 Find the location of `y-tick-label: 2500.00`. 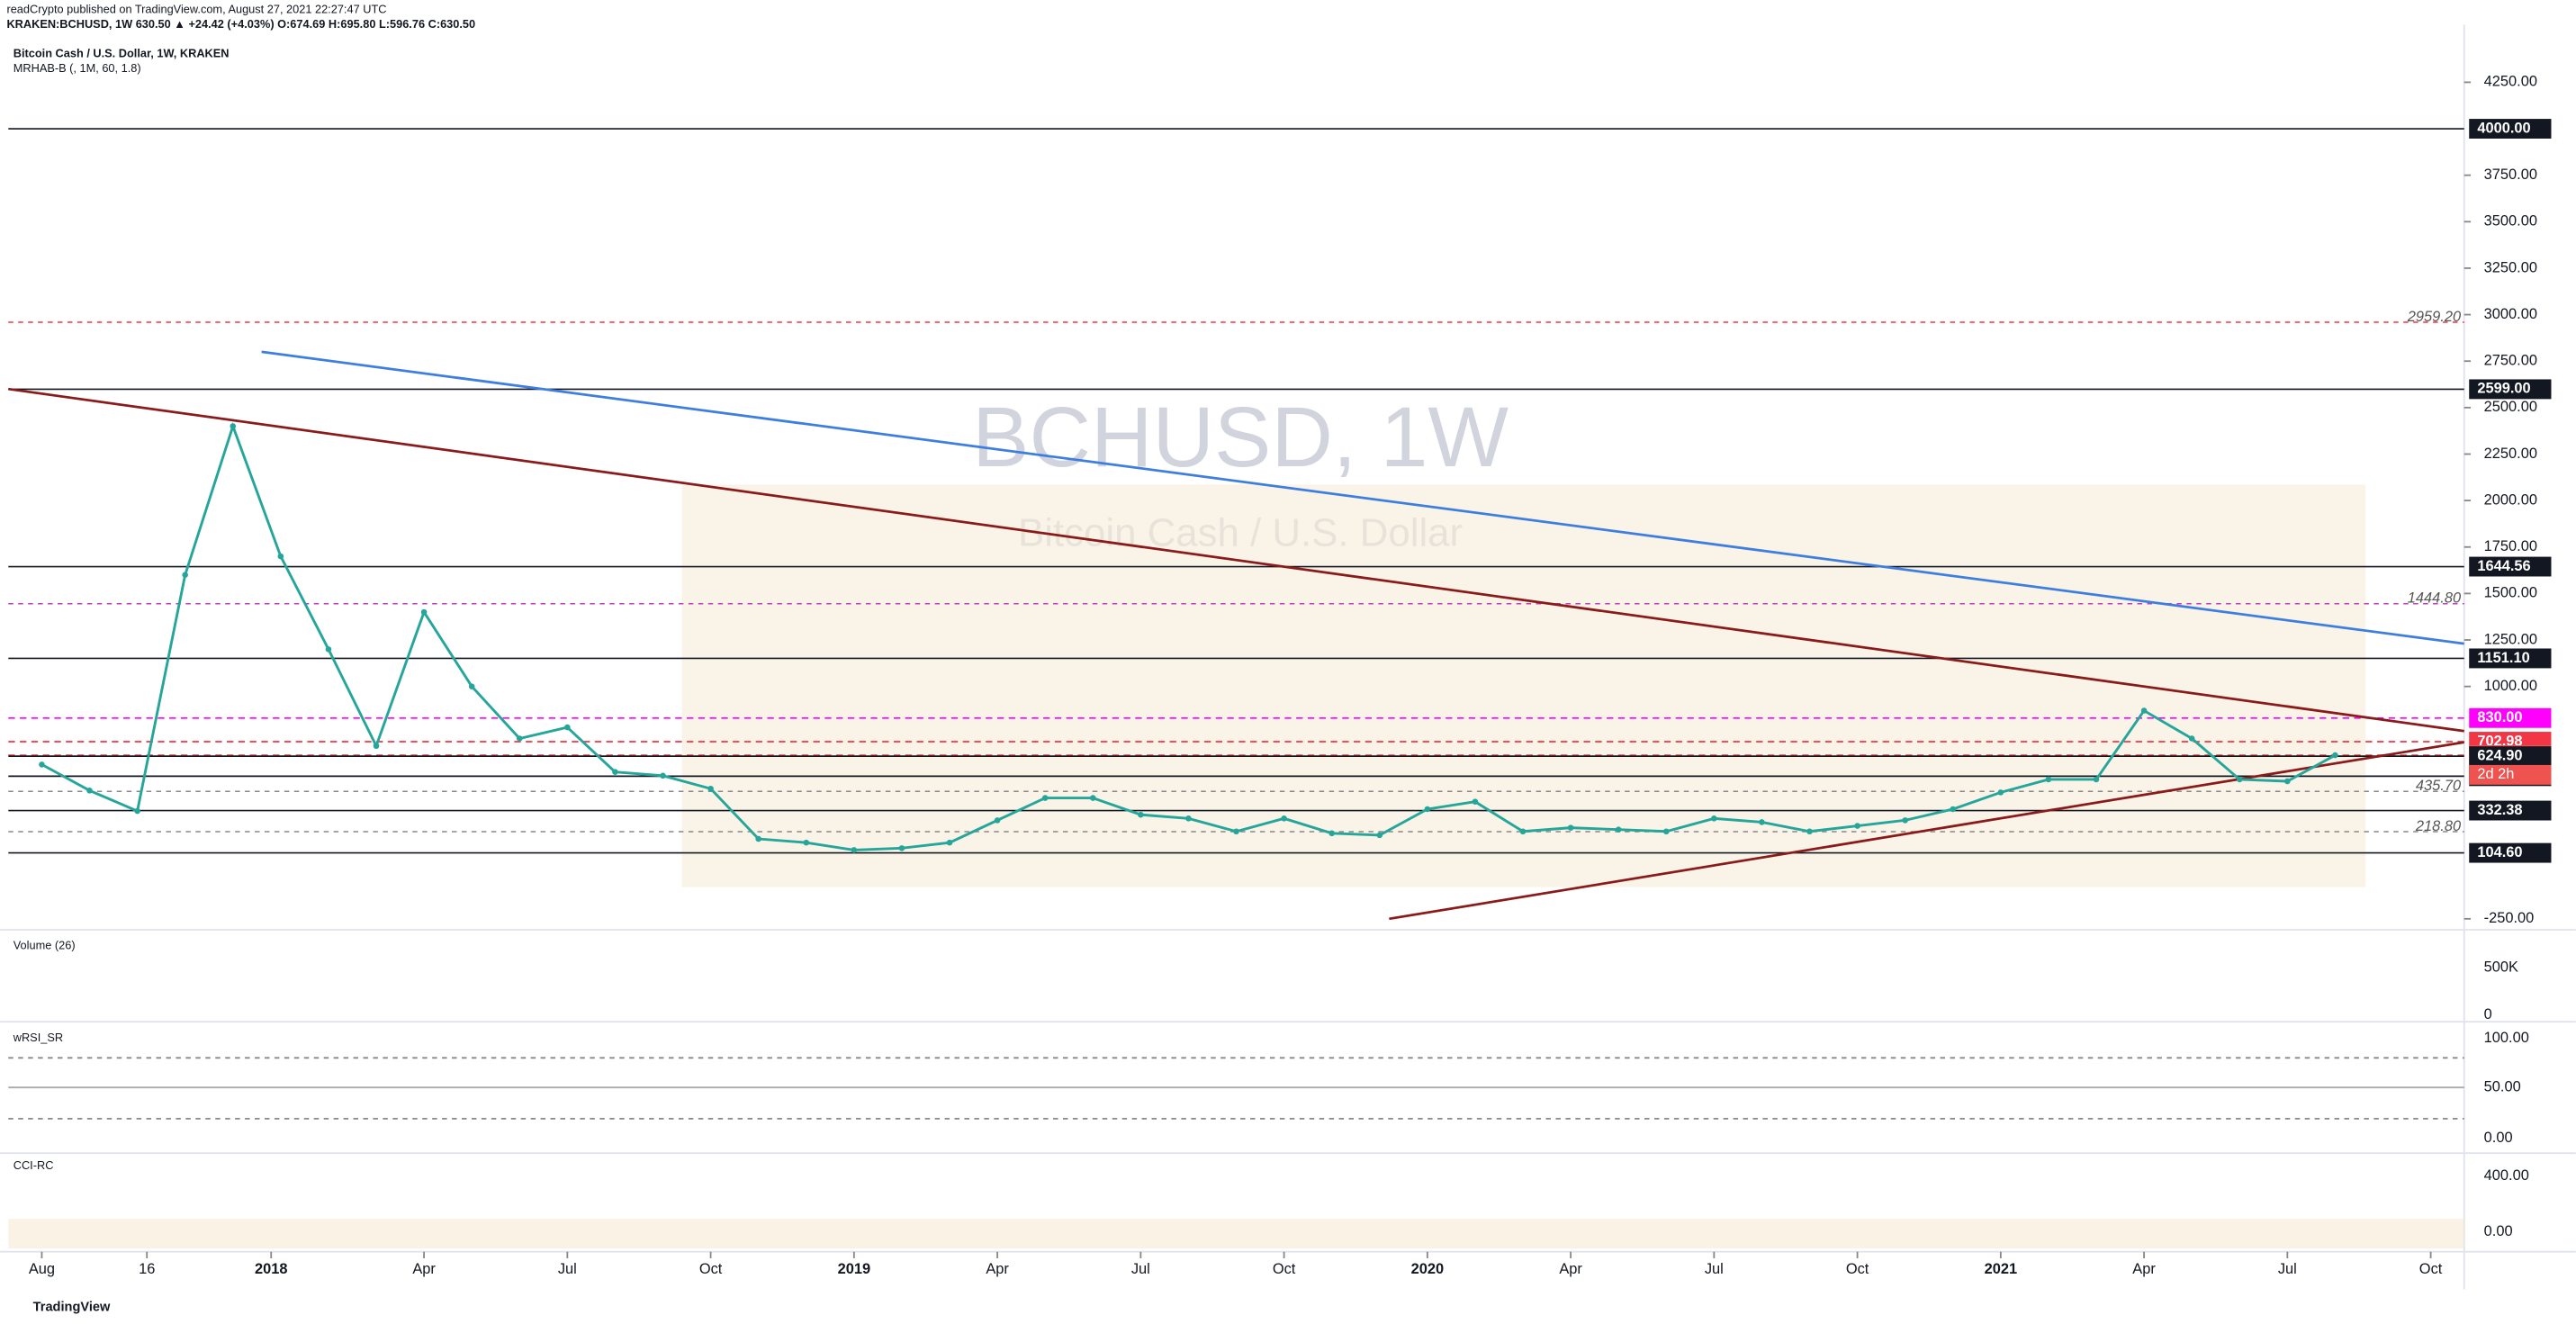

y-tick-label: 2500.00 is located at coordinates (2510, 407).